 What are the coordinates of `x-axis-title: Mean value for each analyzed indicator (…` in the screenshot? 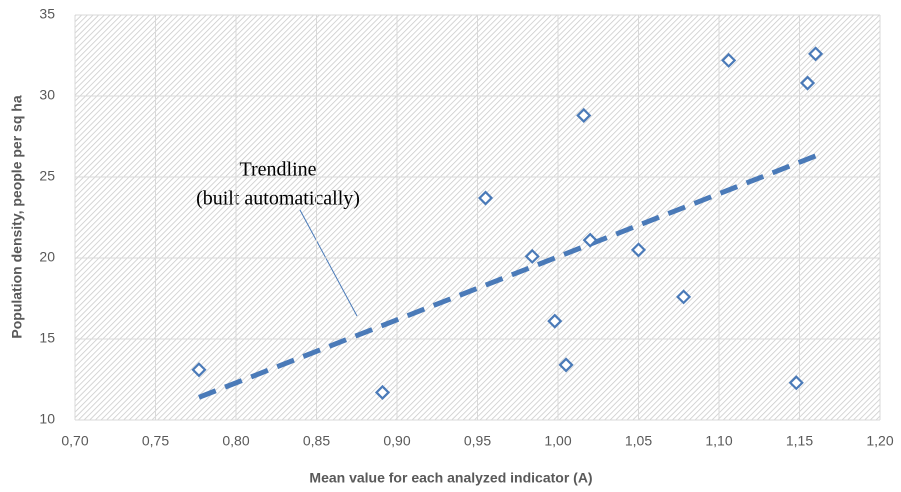 It's located at (450, 478).